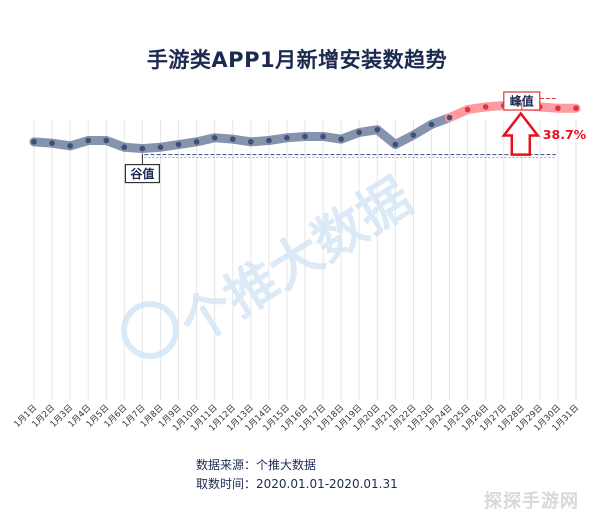 The width and height of the screenshot is (594, 514). Describe the element at coordinates (351, 128) in the screenshot. I see `reference-lines` at that location.